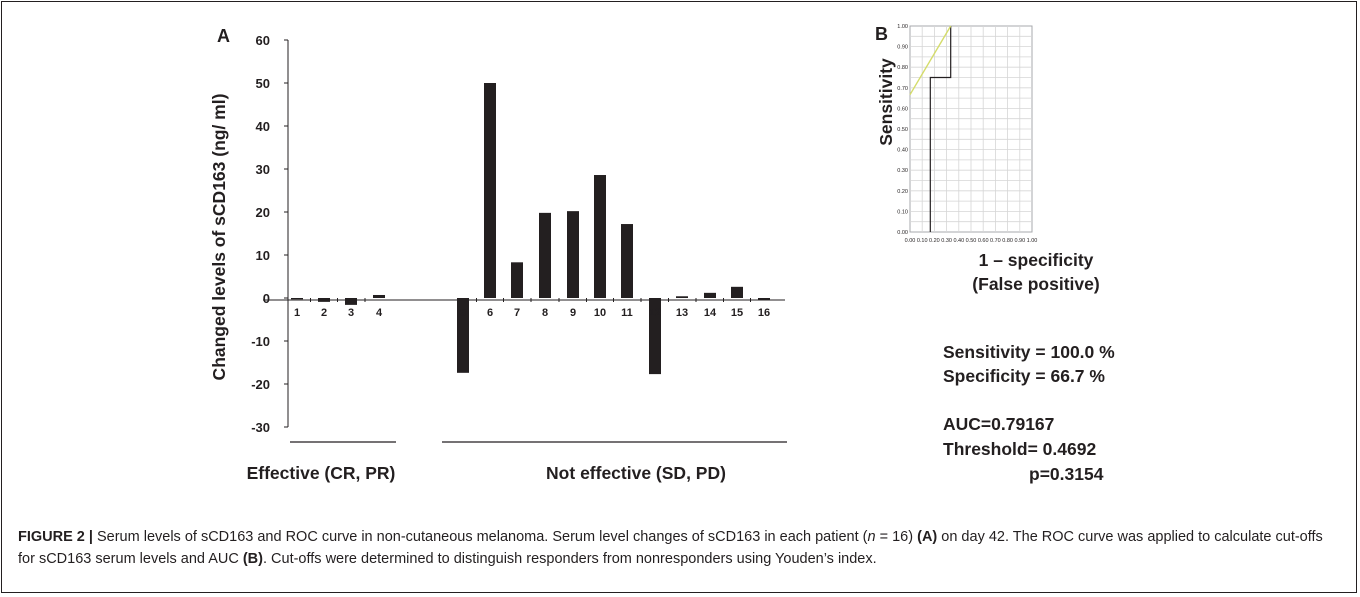  I want to click on roc-y-tick-label: 0.10, so click(902, 212).